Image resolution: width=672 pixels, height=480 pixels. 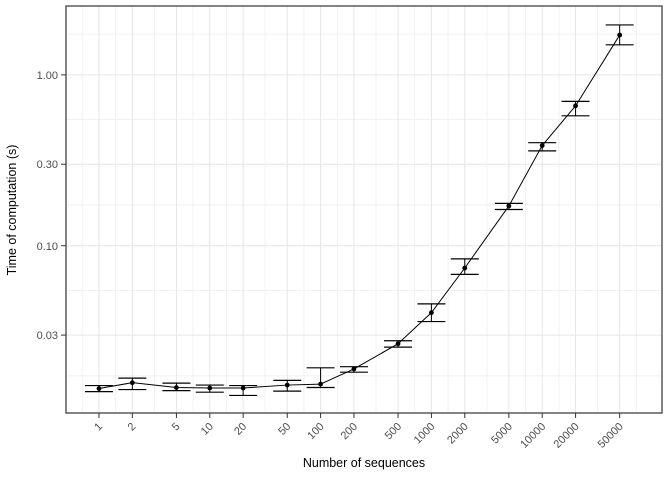 I want to click on x-tick-label: 20, so click(x=240, y=429).